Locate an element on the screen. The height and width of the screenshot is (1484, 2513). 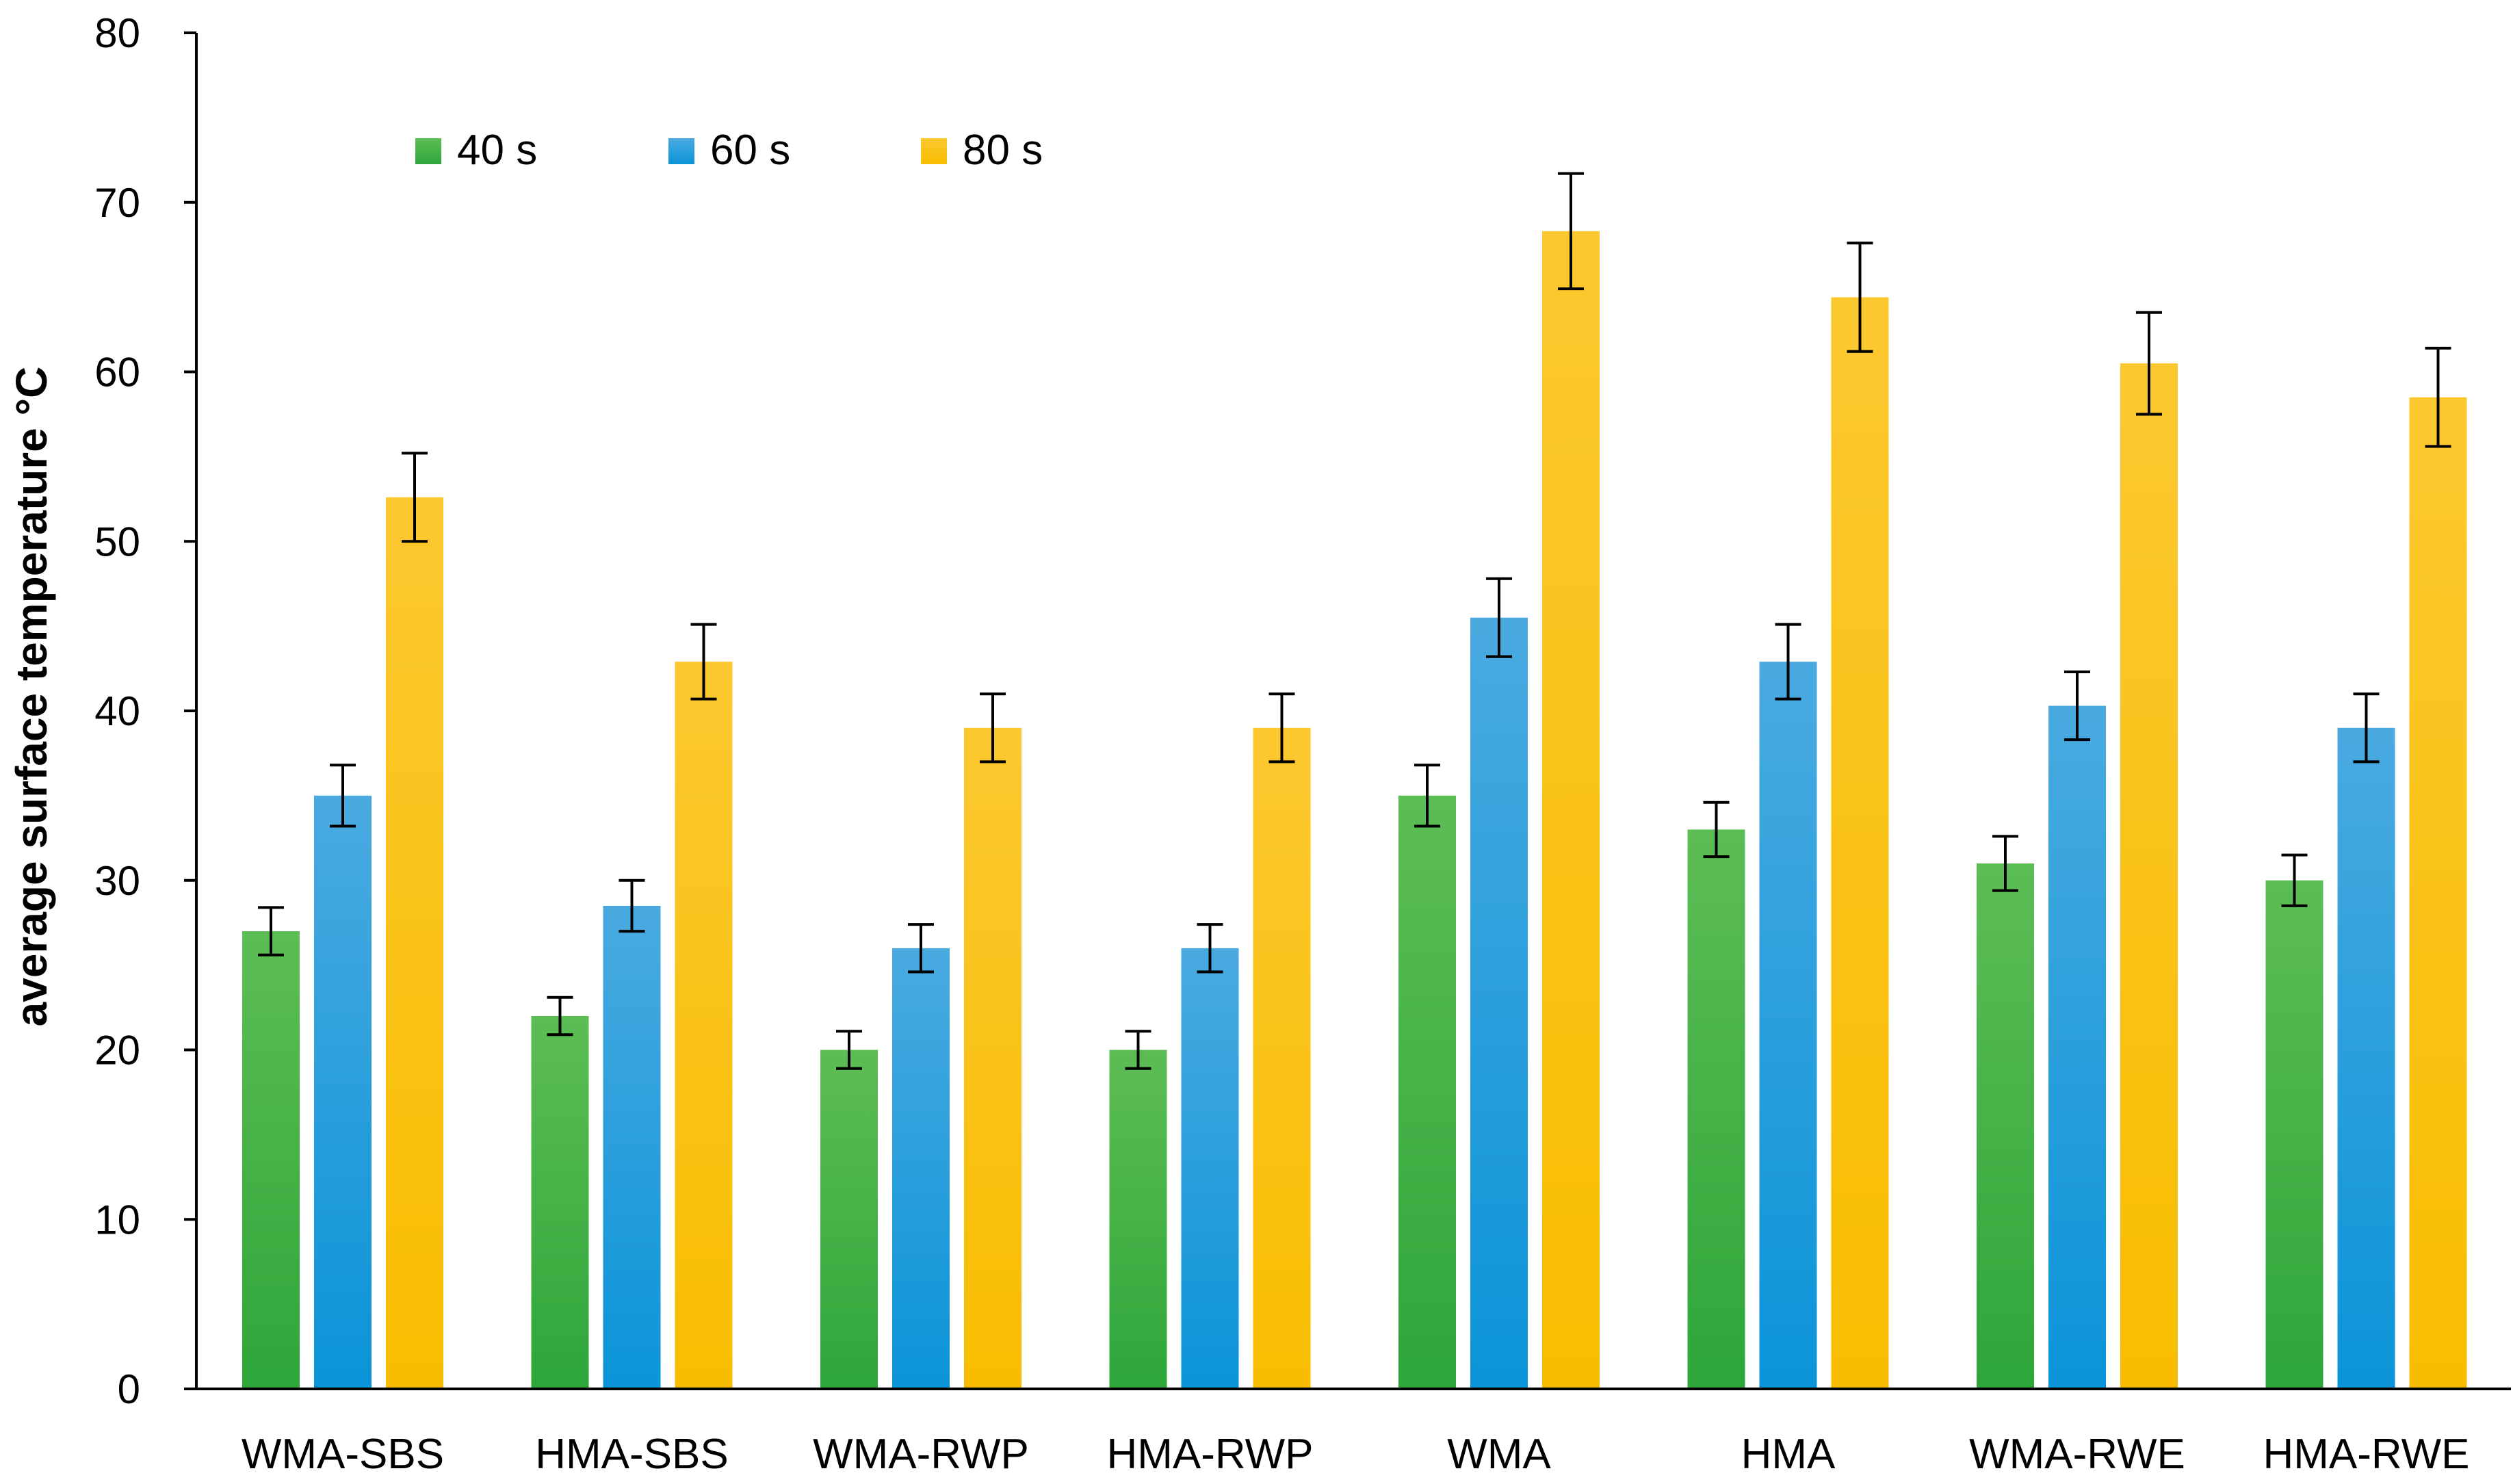
bar-wma-rwe-60s is located at coordinates (2077, 1047).